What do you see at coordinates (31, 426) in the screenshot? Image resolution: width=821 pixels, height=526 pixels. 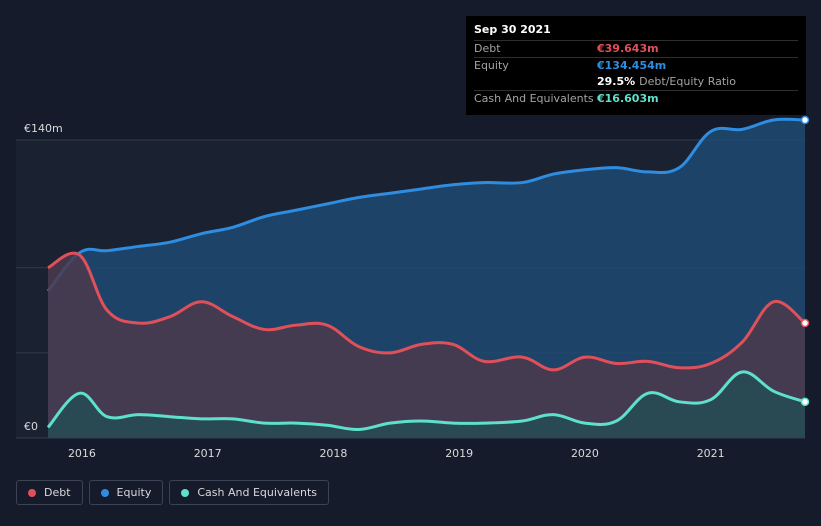 I see `y-tick-label: €0` at bounding box center [31, 426].